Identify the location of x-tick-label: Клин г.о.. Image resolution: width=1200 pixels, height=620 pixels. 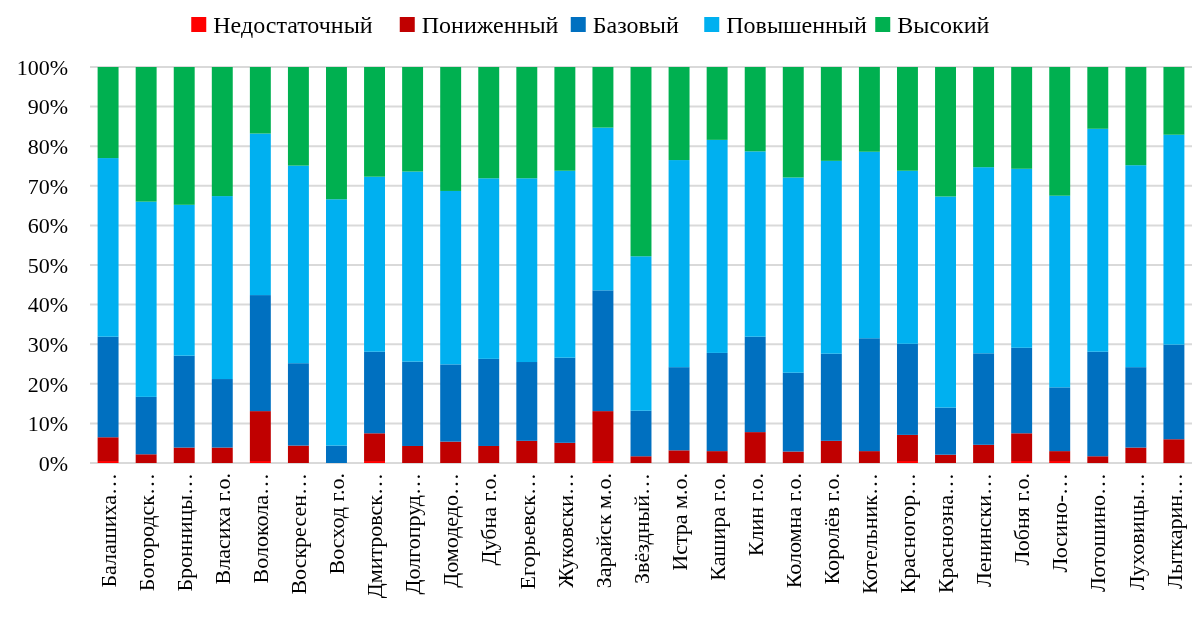
(755, 515).